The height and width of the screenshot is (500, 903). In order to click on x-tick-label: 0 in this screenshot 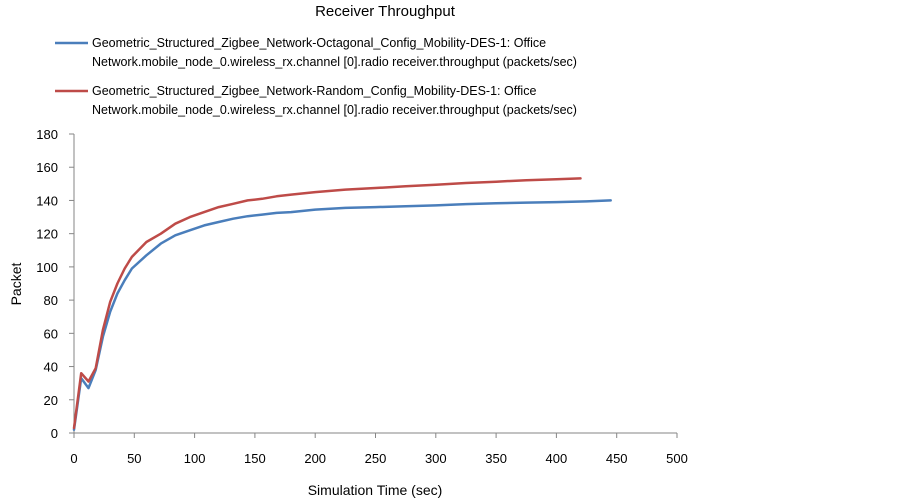, I will do `click(73, 458)`.